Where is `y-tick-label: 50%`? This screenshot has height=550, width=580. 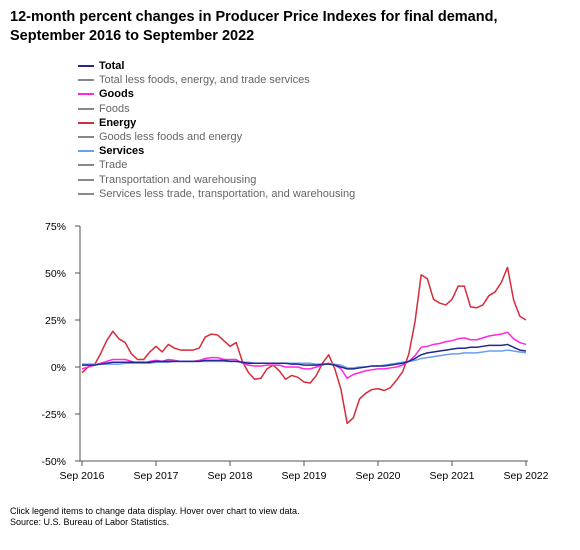
y-tick-label: 50% is located at coordinates (55, 274).